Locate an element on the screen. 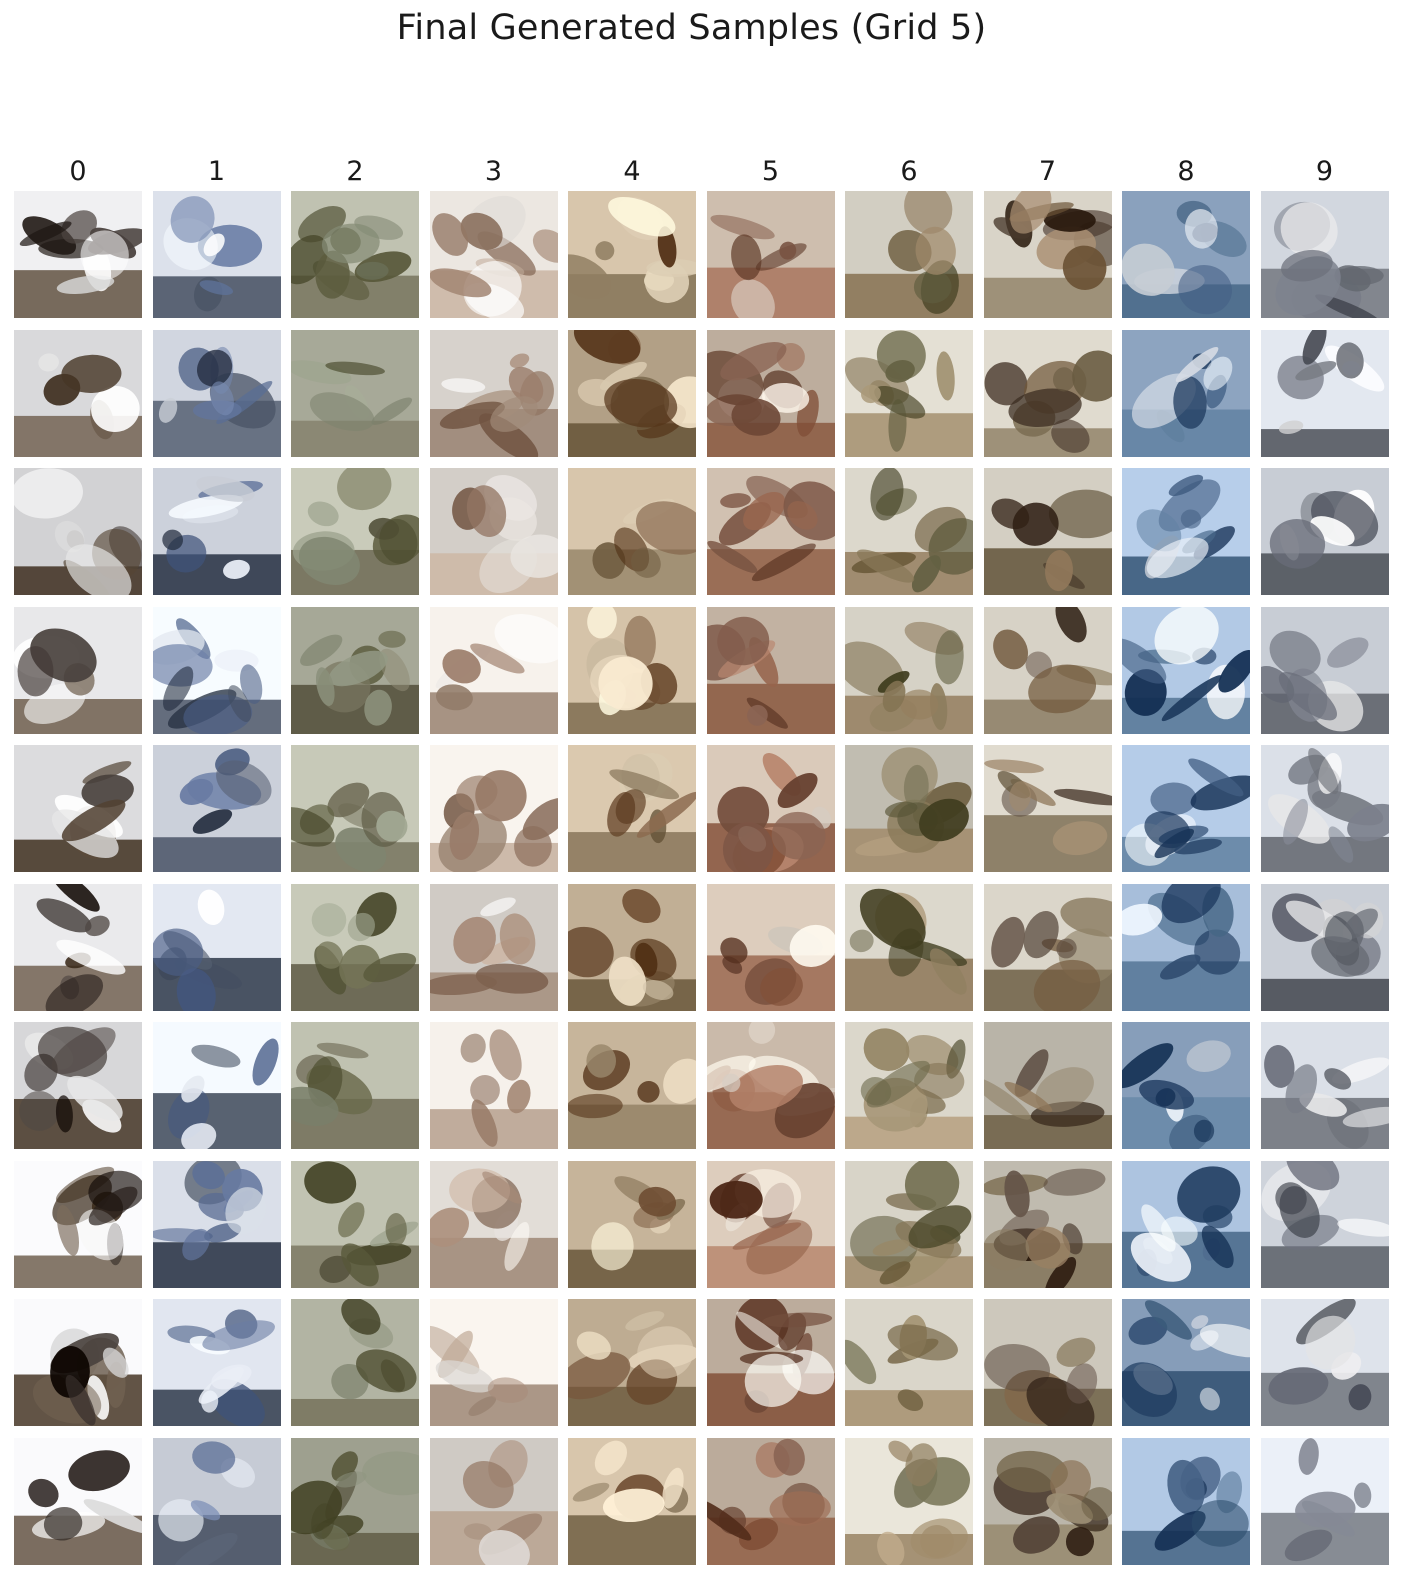 The height and width of the screenshot is (1596, 1424). sample-image-r8-c2 is located at coordinates (355, 1362).